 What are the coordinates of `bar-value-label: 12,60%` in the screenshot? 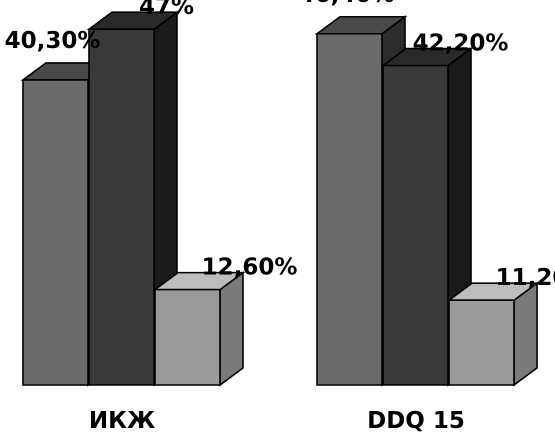 It's located at (250, 268).